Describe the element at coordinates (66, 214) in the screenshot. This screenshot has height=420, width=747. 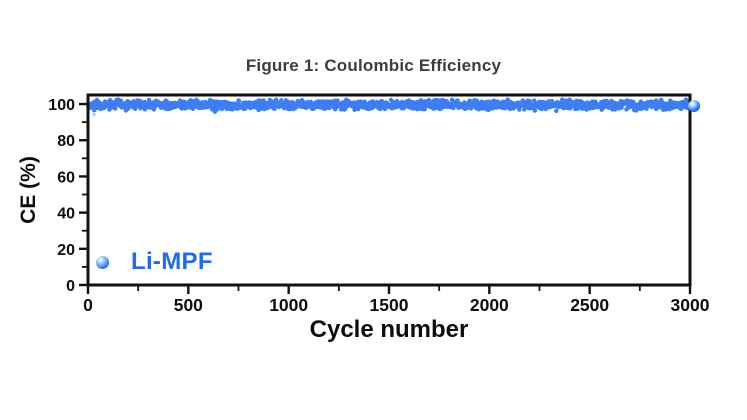
I see `y-tick-label: 40` at that location.